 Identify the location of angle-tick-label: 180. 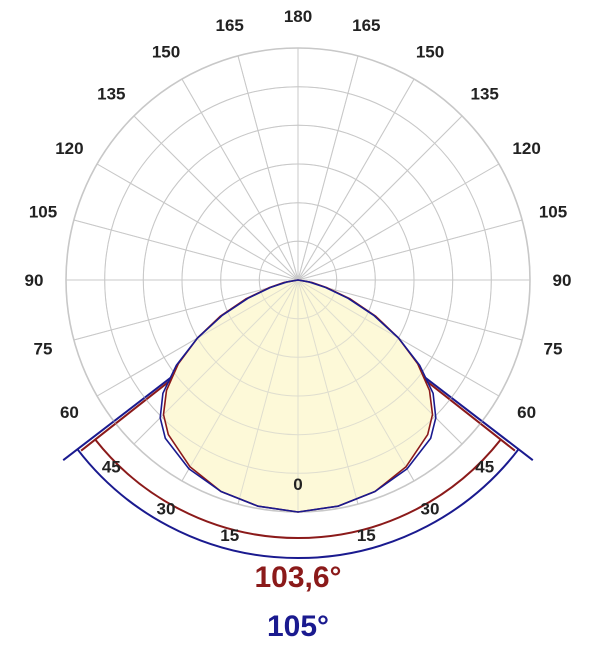
(298, 16).